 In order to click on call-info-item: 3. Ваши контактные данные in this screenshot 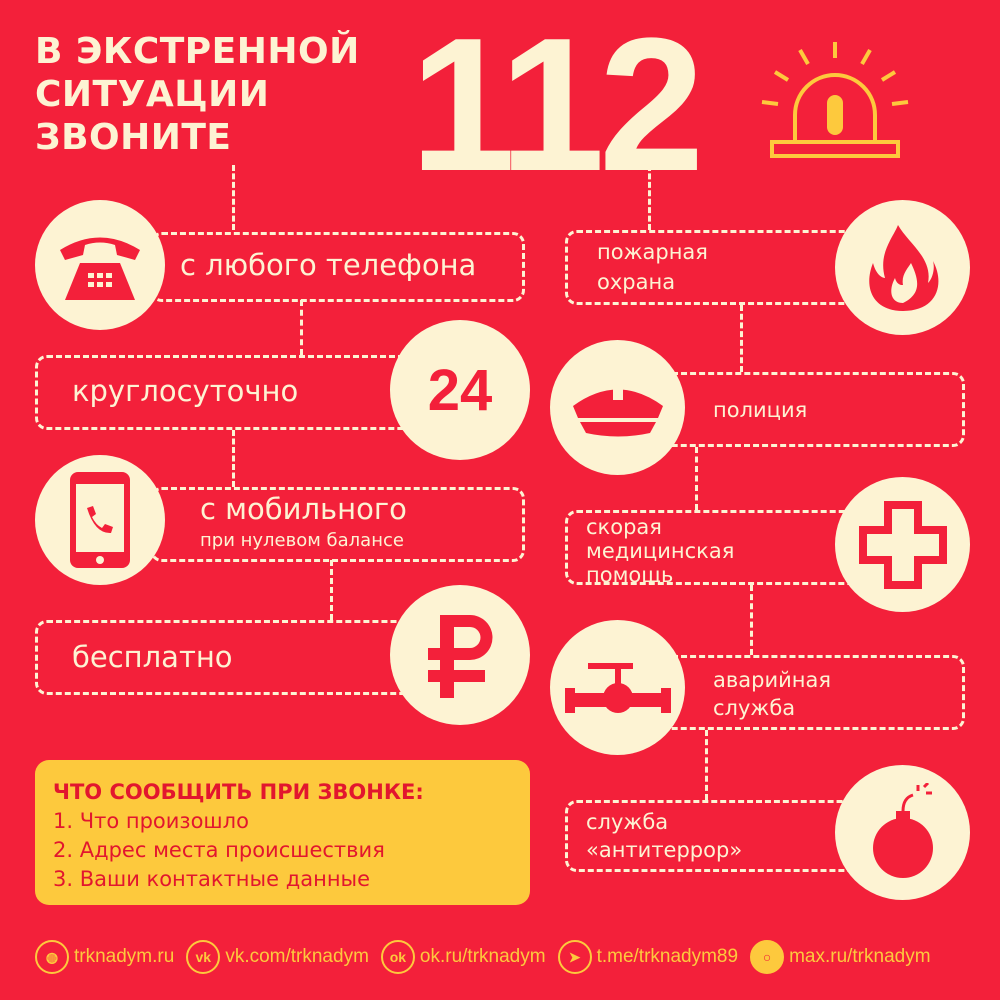, I will do `click(212, 879)`.